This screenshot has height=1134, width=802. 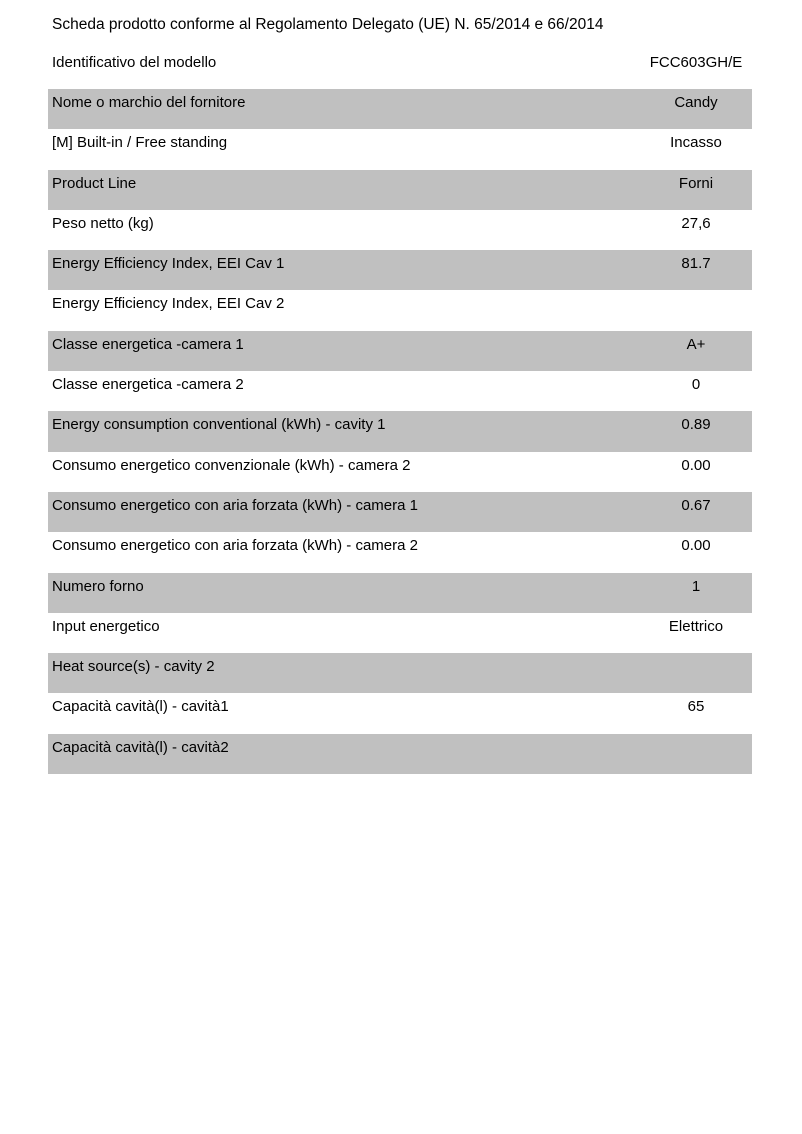 What do you see at coordinates (140, 707) in the screenshot?
I see `row-label: Capacità cavità(l) - cavità1` at bounding box center [140, 707].